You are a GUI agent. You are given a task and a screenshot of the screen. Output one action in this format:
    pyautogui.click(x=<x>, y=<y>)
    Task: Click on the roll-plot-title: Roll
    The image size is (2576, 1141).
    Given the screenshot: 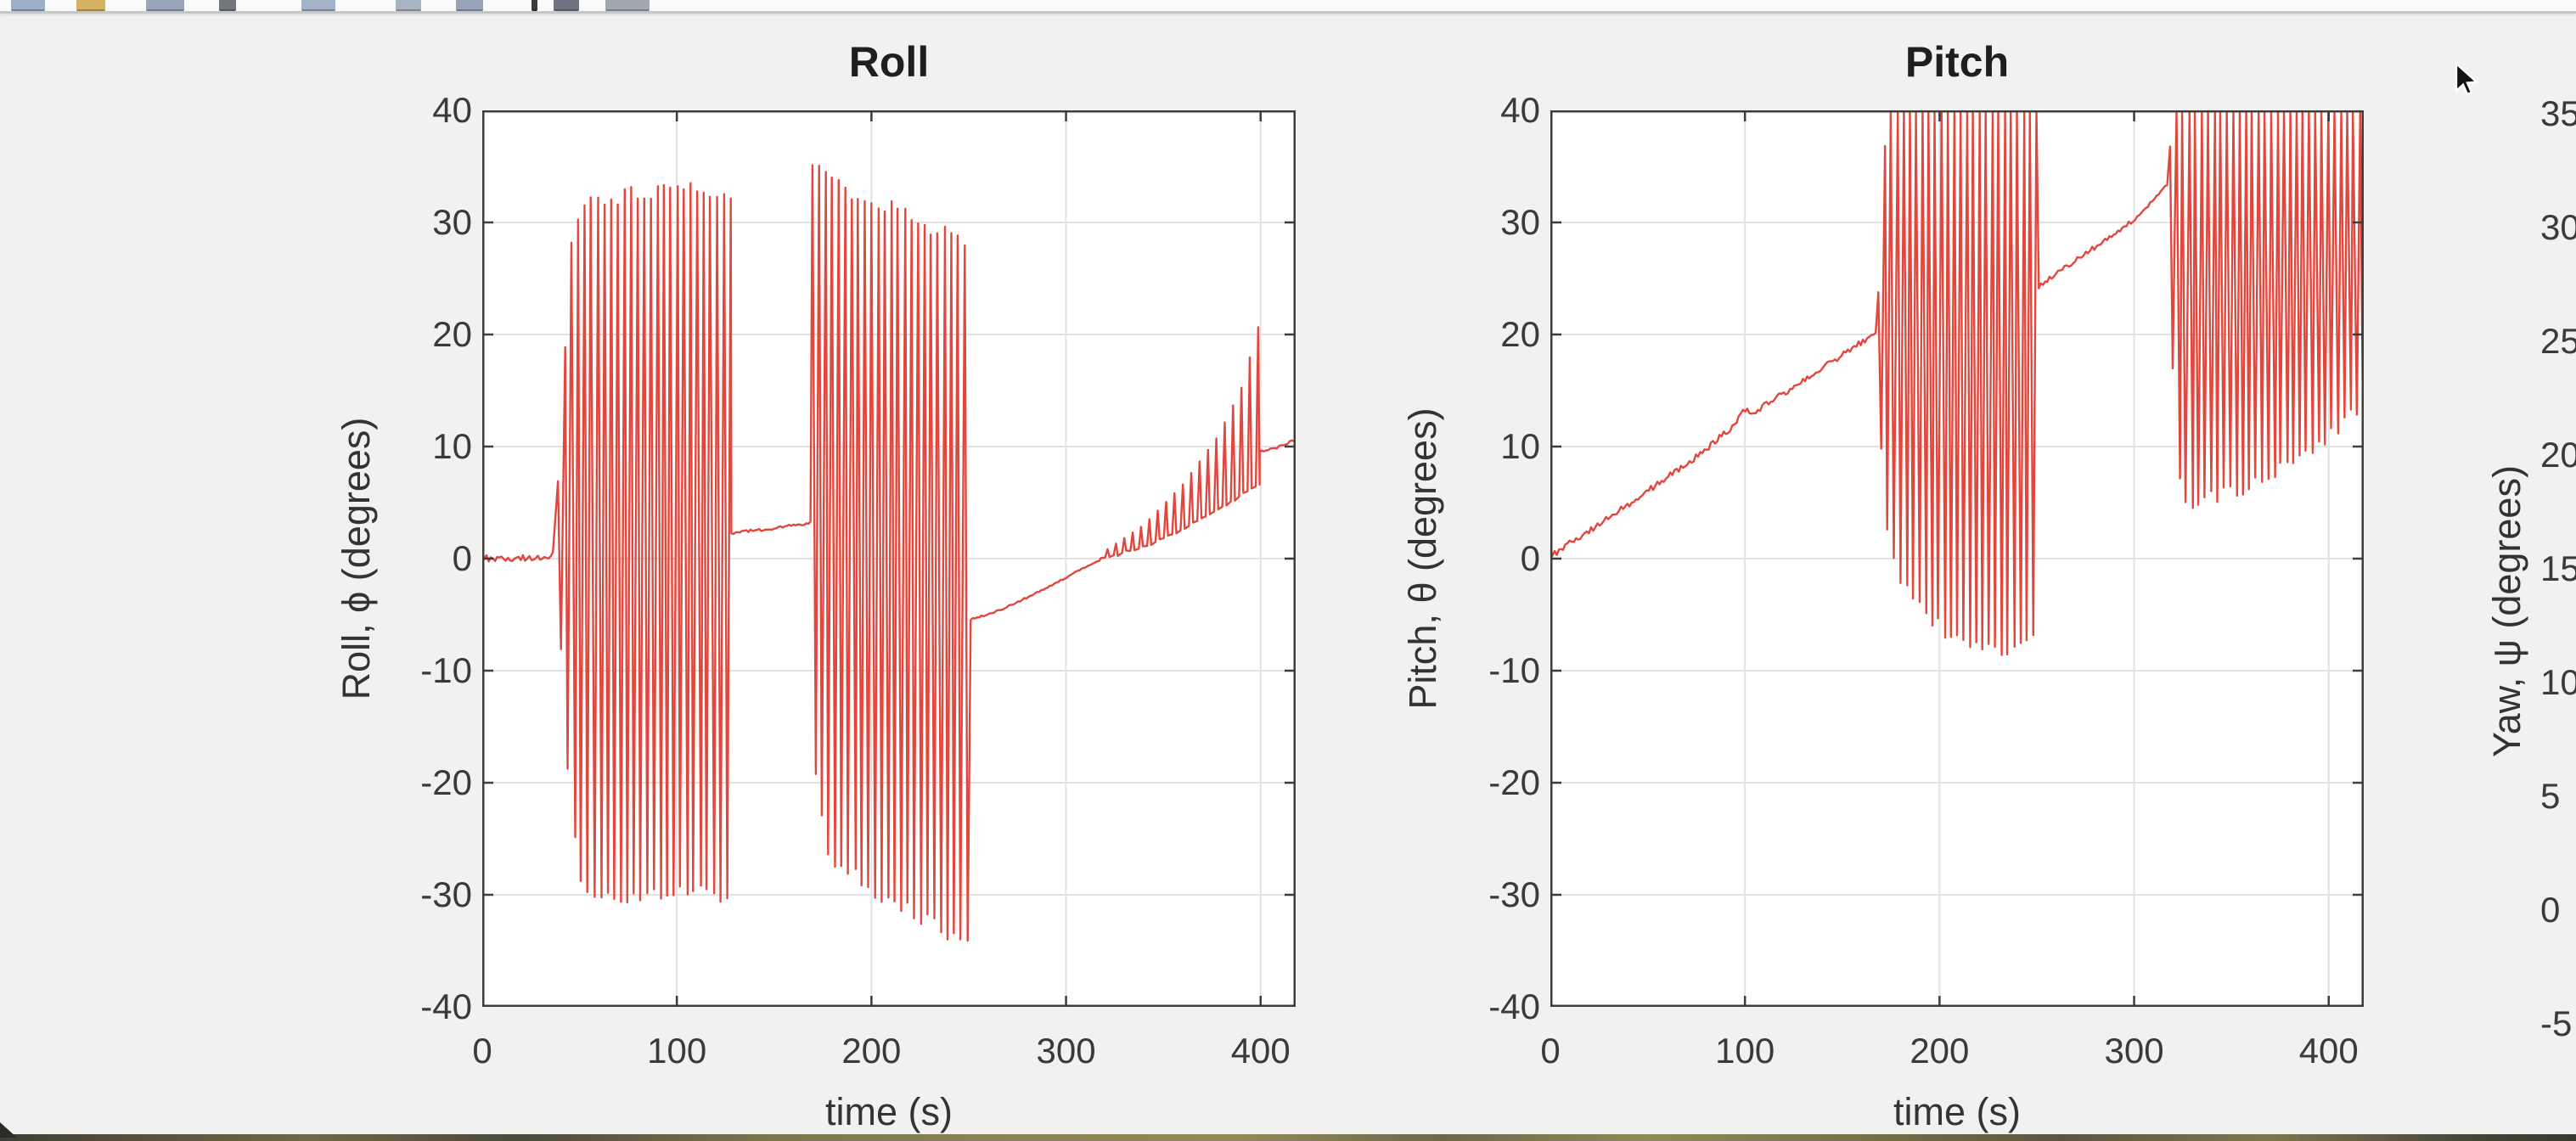 What is the action you would take?
    pyautogui.click(x=889, y=62)
    